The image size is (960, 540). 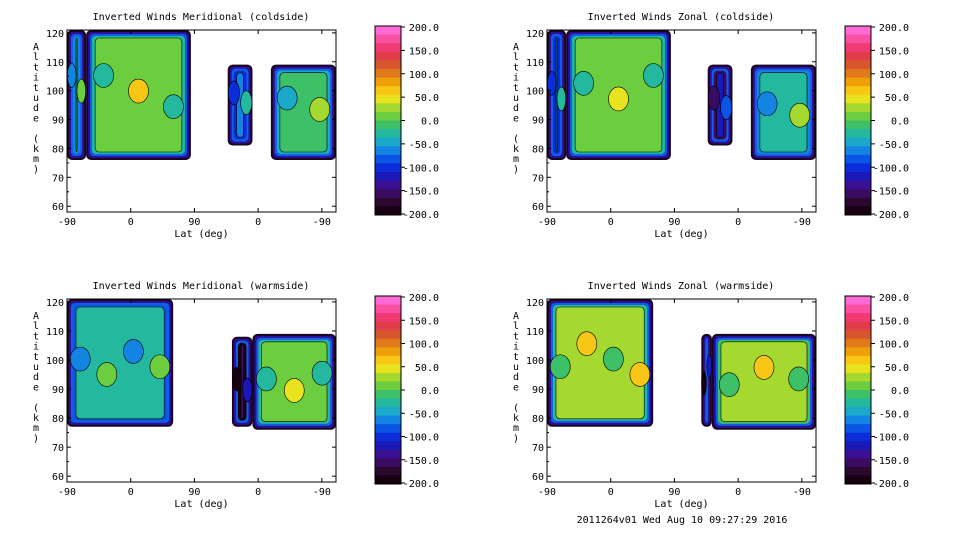 I want to click on colorbar-tick-label: 100.0, so click(x=424, y=345).